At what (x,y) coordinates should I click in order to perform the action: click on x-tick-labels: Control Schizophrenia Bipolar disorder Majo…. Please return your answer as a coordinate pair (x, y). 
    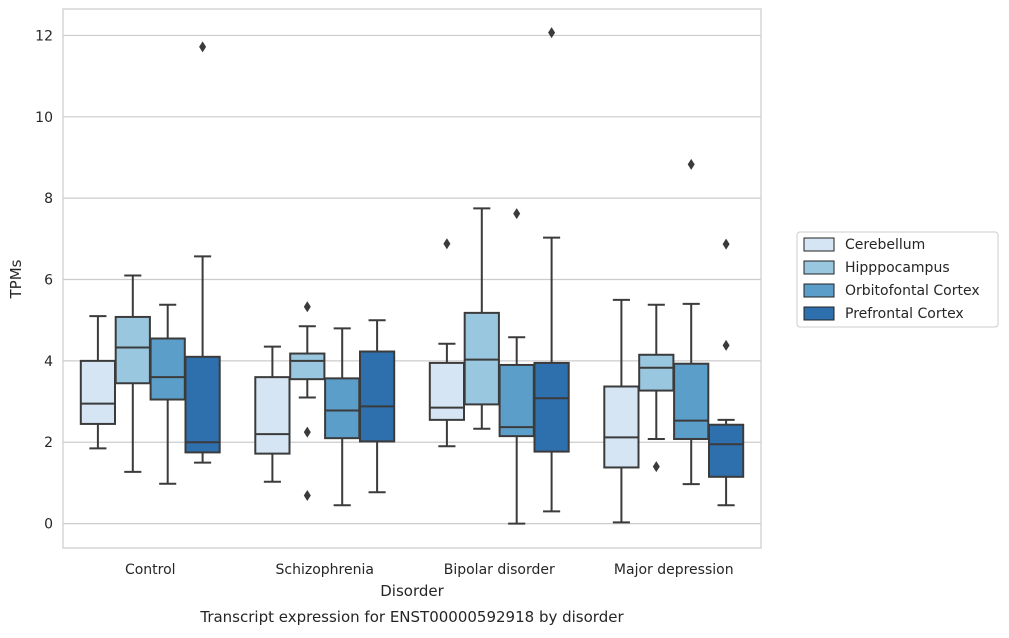
    Looking at the image, I should click on (429, 570).